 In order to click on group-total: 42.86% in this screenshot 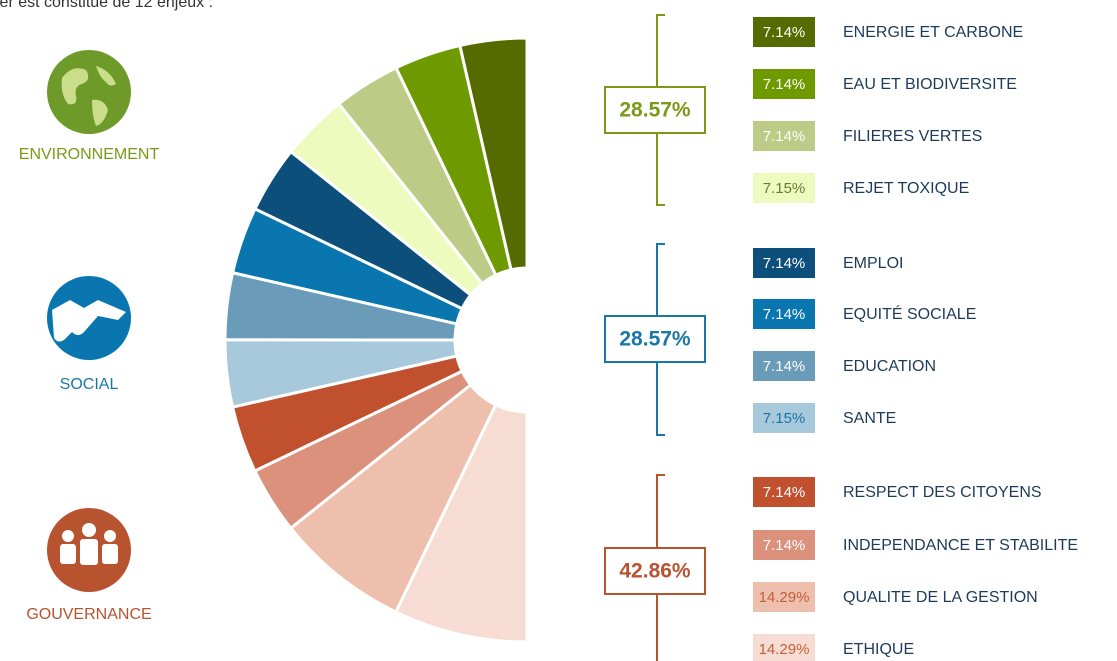, I will do `click(655, 571)`.